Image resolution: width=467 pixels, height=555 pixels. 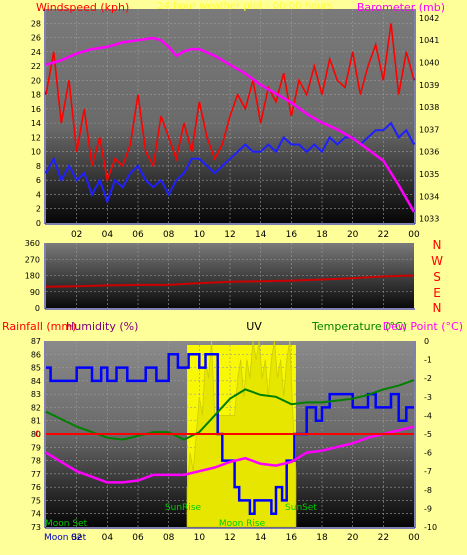 What do you see at coordinates (301, 508) in the screenshot?
I see `sunset-label: SunSet` at bounding box center [301, 508].